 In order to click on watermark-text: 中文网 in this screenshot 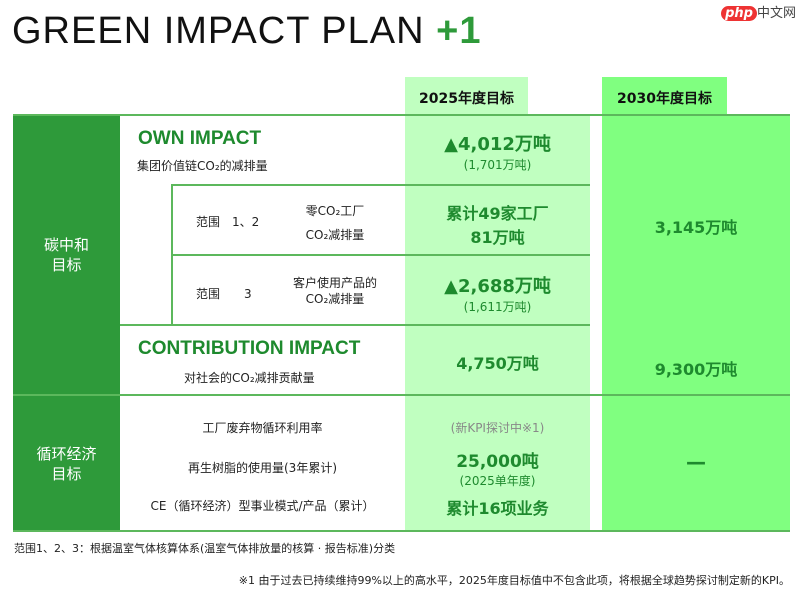, I will do `click(776, 13)`.